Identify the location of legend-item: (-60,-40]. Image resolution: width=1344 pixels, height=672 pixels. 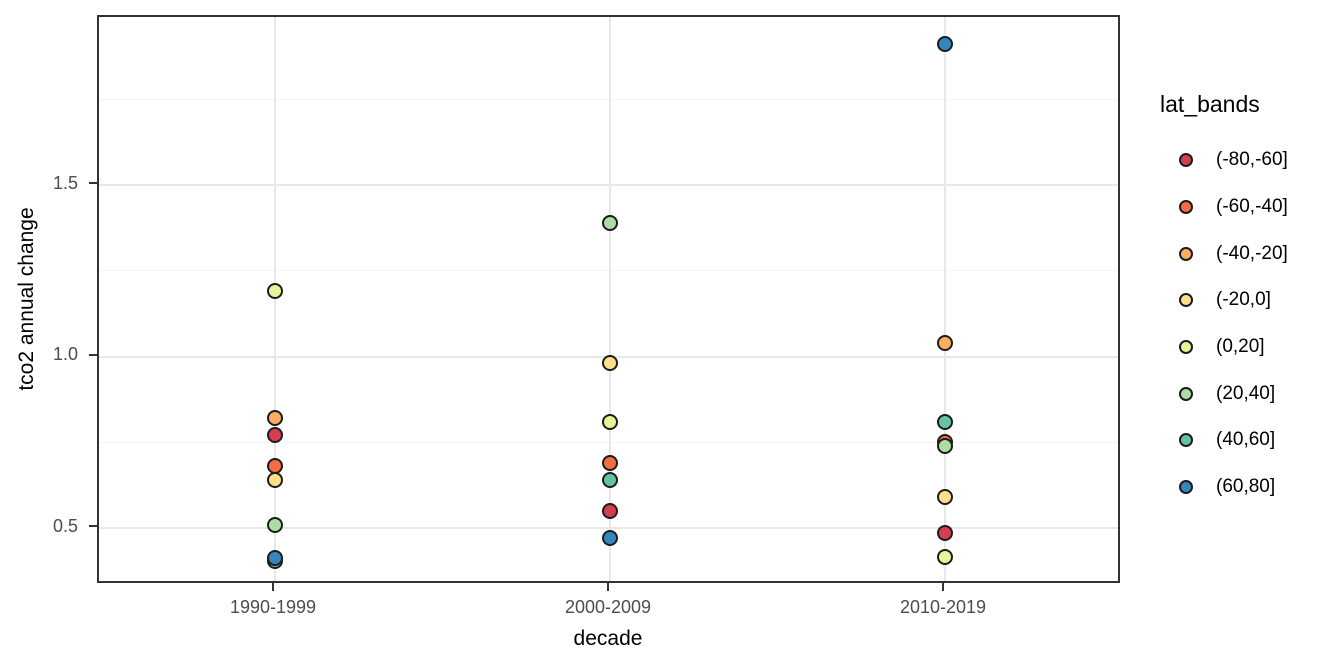
(1224, 207).